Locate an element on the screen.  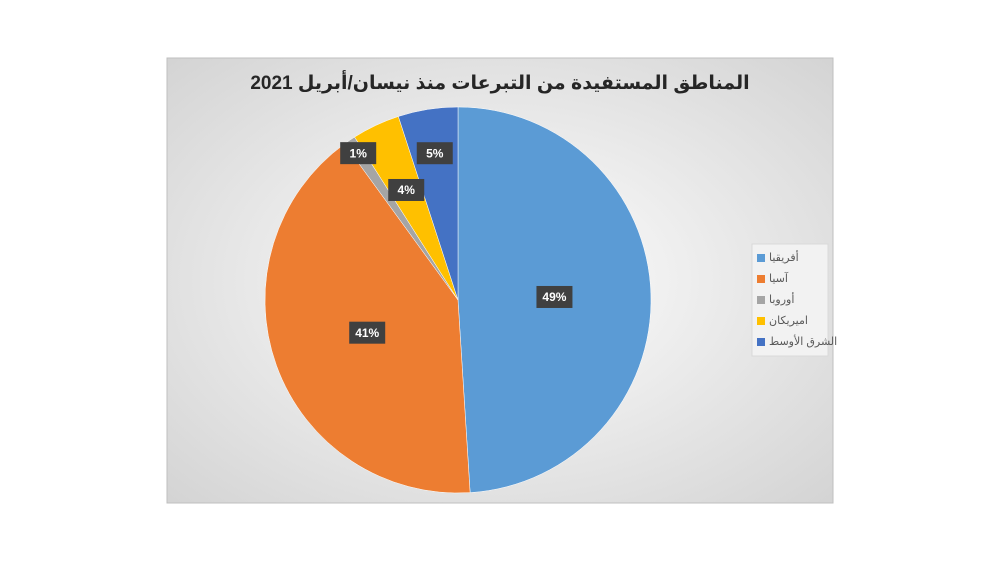
data-label: 1% is located at coordinates (359, 153).